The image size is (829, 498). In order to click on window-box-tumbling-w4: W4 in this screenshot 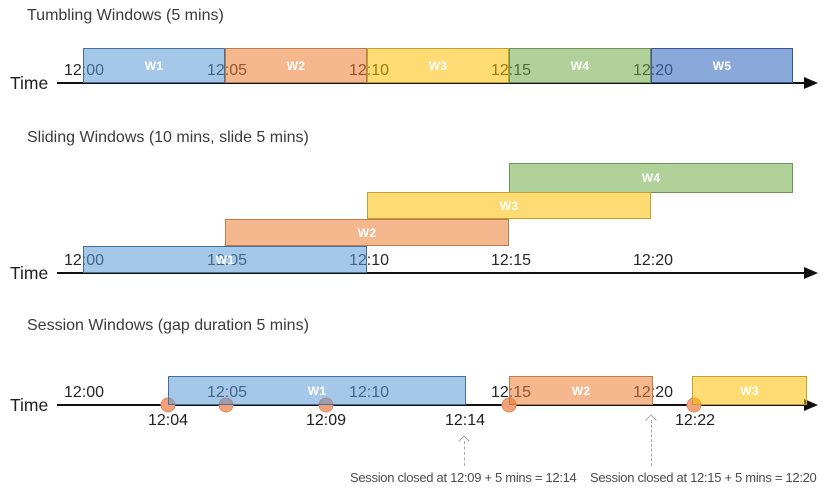, I will do `click(580, 65)`.